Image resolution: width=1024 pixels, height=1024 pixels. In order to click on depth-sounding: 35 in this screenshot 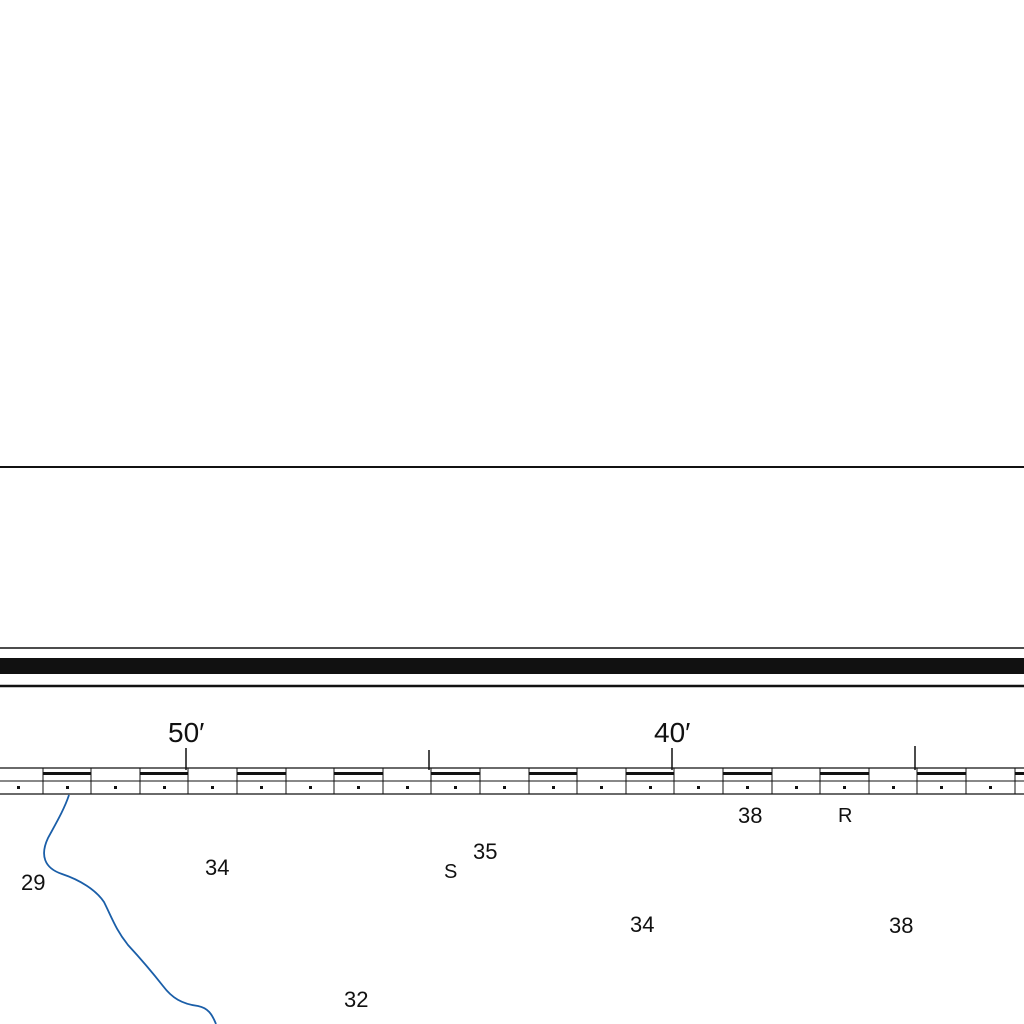, I will do `click(485, 851)`.